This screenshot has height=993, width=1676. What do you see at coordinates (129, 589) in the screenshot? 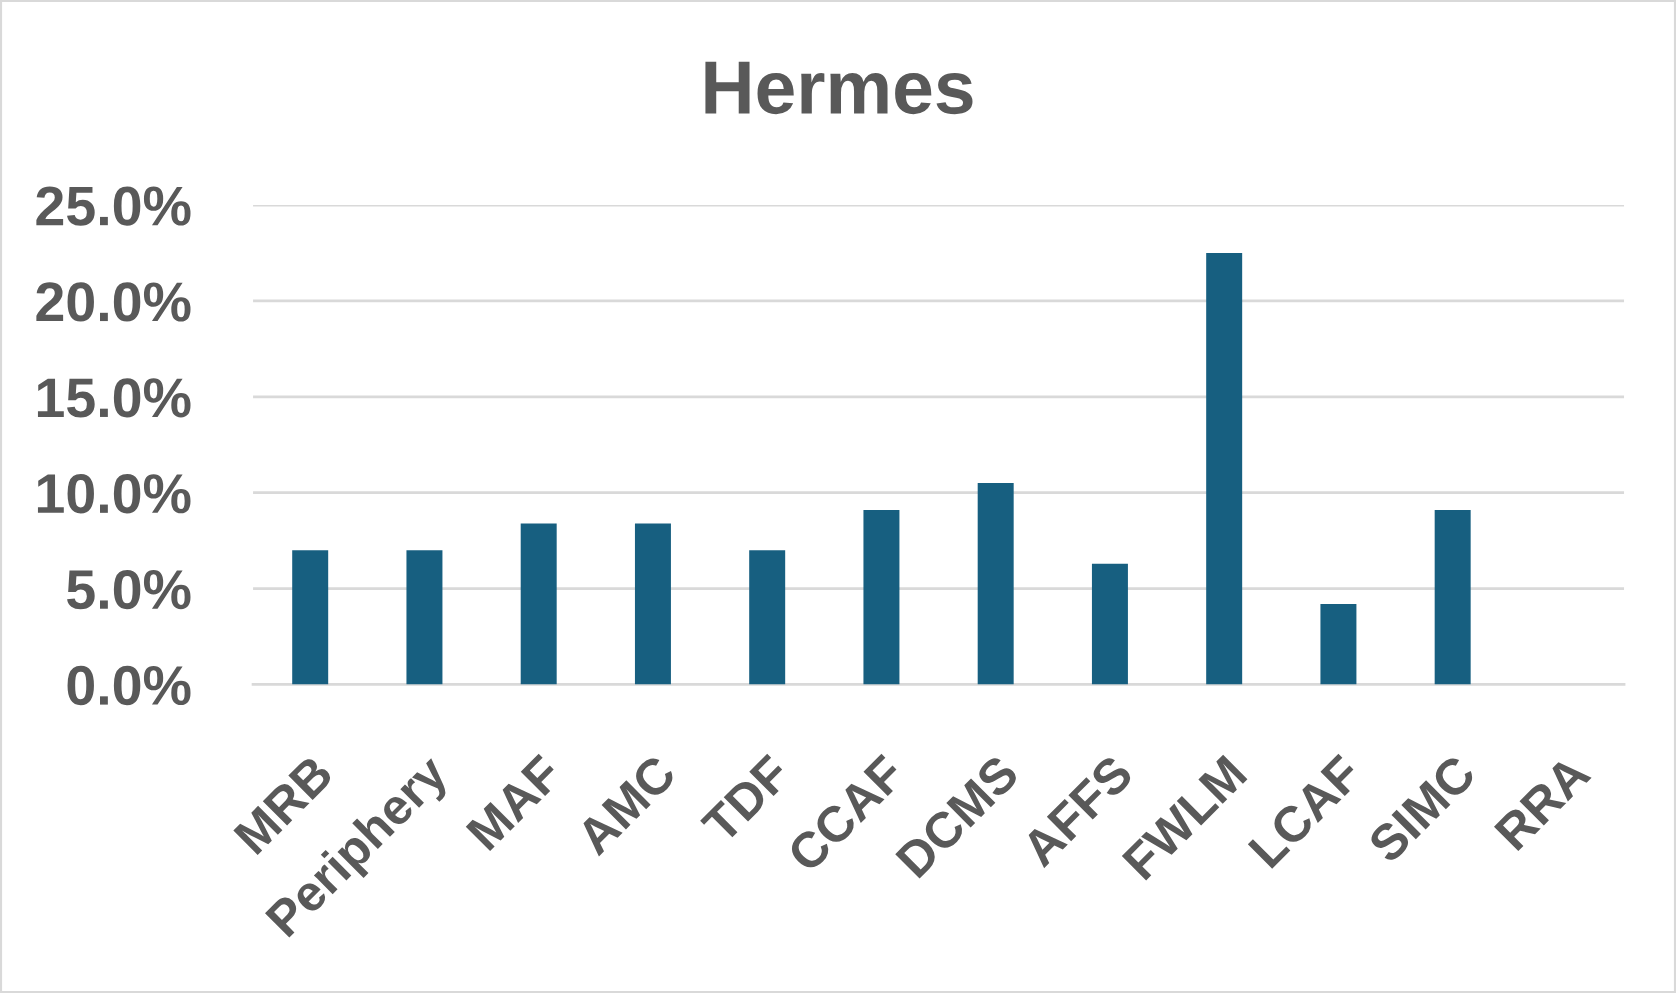
I see `y-tick-label: 5.0%` at bounding box center [129, 589].